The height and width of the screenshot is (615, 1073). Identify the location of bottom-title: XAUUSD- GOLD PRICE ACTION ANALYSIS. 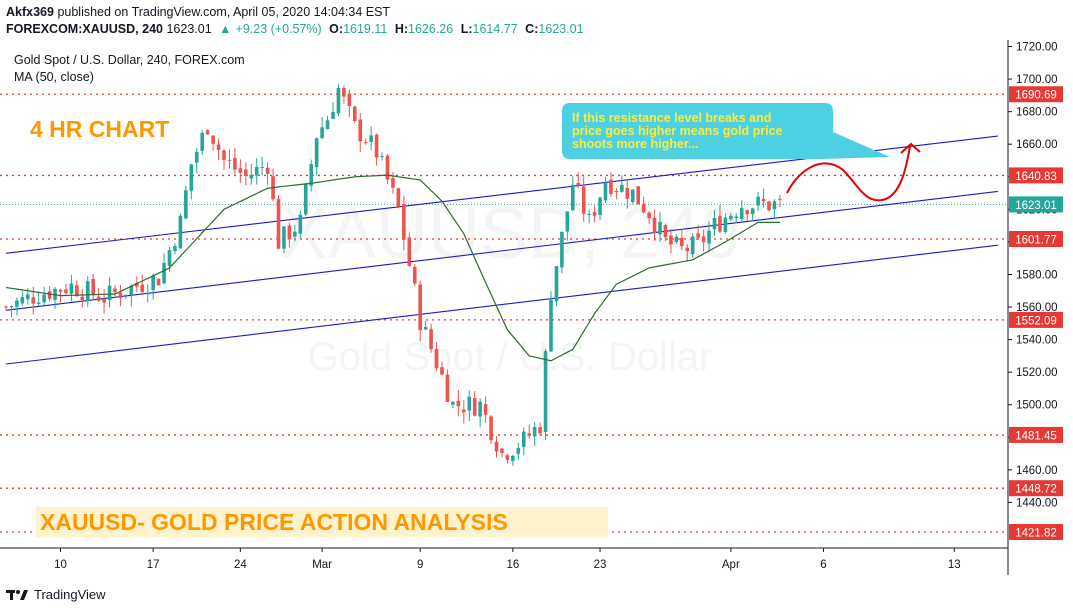
(274, 522).